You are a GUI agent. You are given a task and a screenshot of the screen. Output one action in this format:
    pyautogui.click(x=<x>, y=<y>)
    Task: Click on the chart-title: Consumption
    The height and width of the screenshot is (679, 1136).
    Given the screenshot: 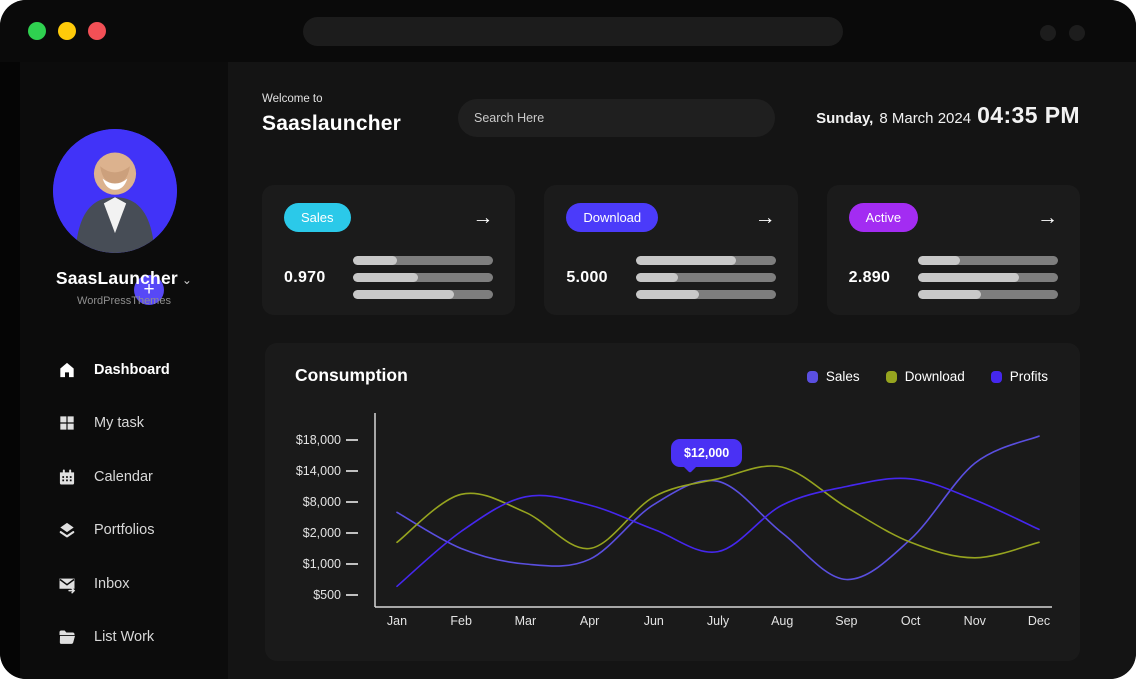 What is the action you would take?
    pyautogui.click(x=351, y=375)
    